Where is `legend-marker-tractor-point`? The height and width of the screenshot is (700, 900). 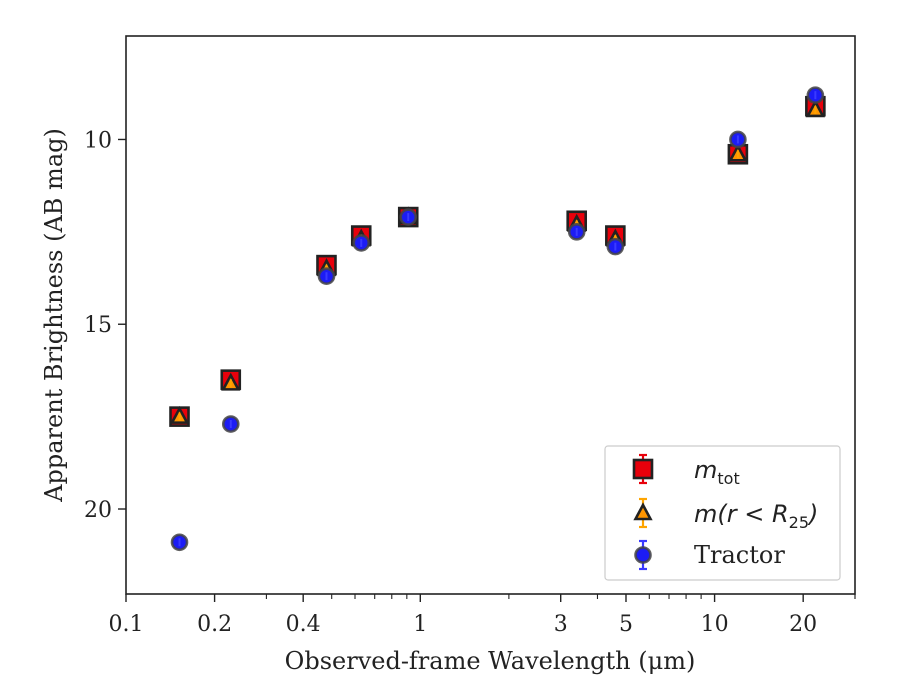 legend-marker-tractor-point is located at coordinates (643, 555).